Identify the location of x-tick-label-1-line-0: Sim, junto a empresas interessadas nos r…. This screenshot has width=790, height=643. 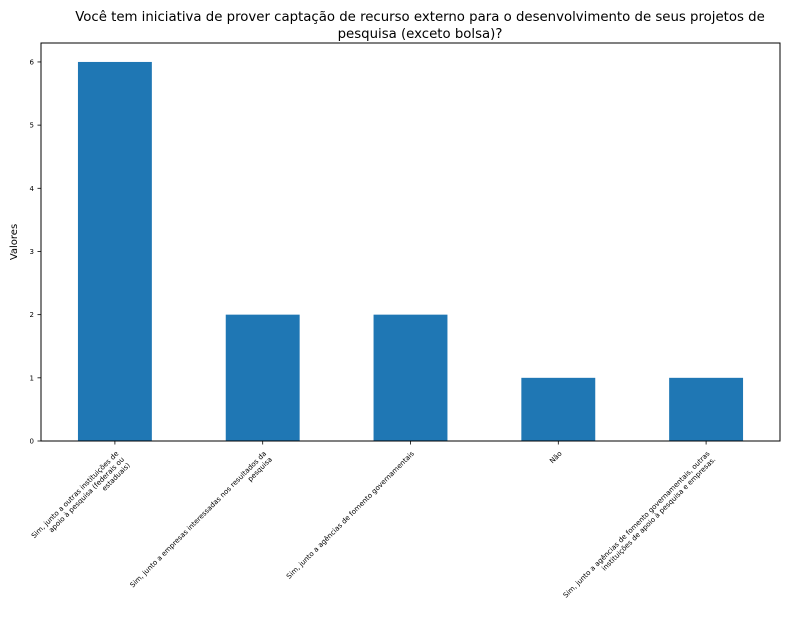
(199, 520).